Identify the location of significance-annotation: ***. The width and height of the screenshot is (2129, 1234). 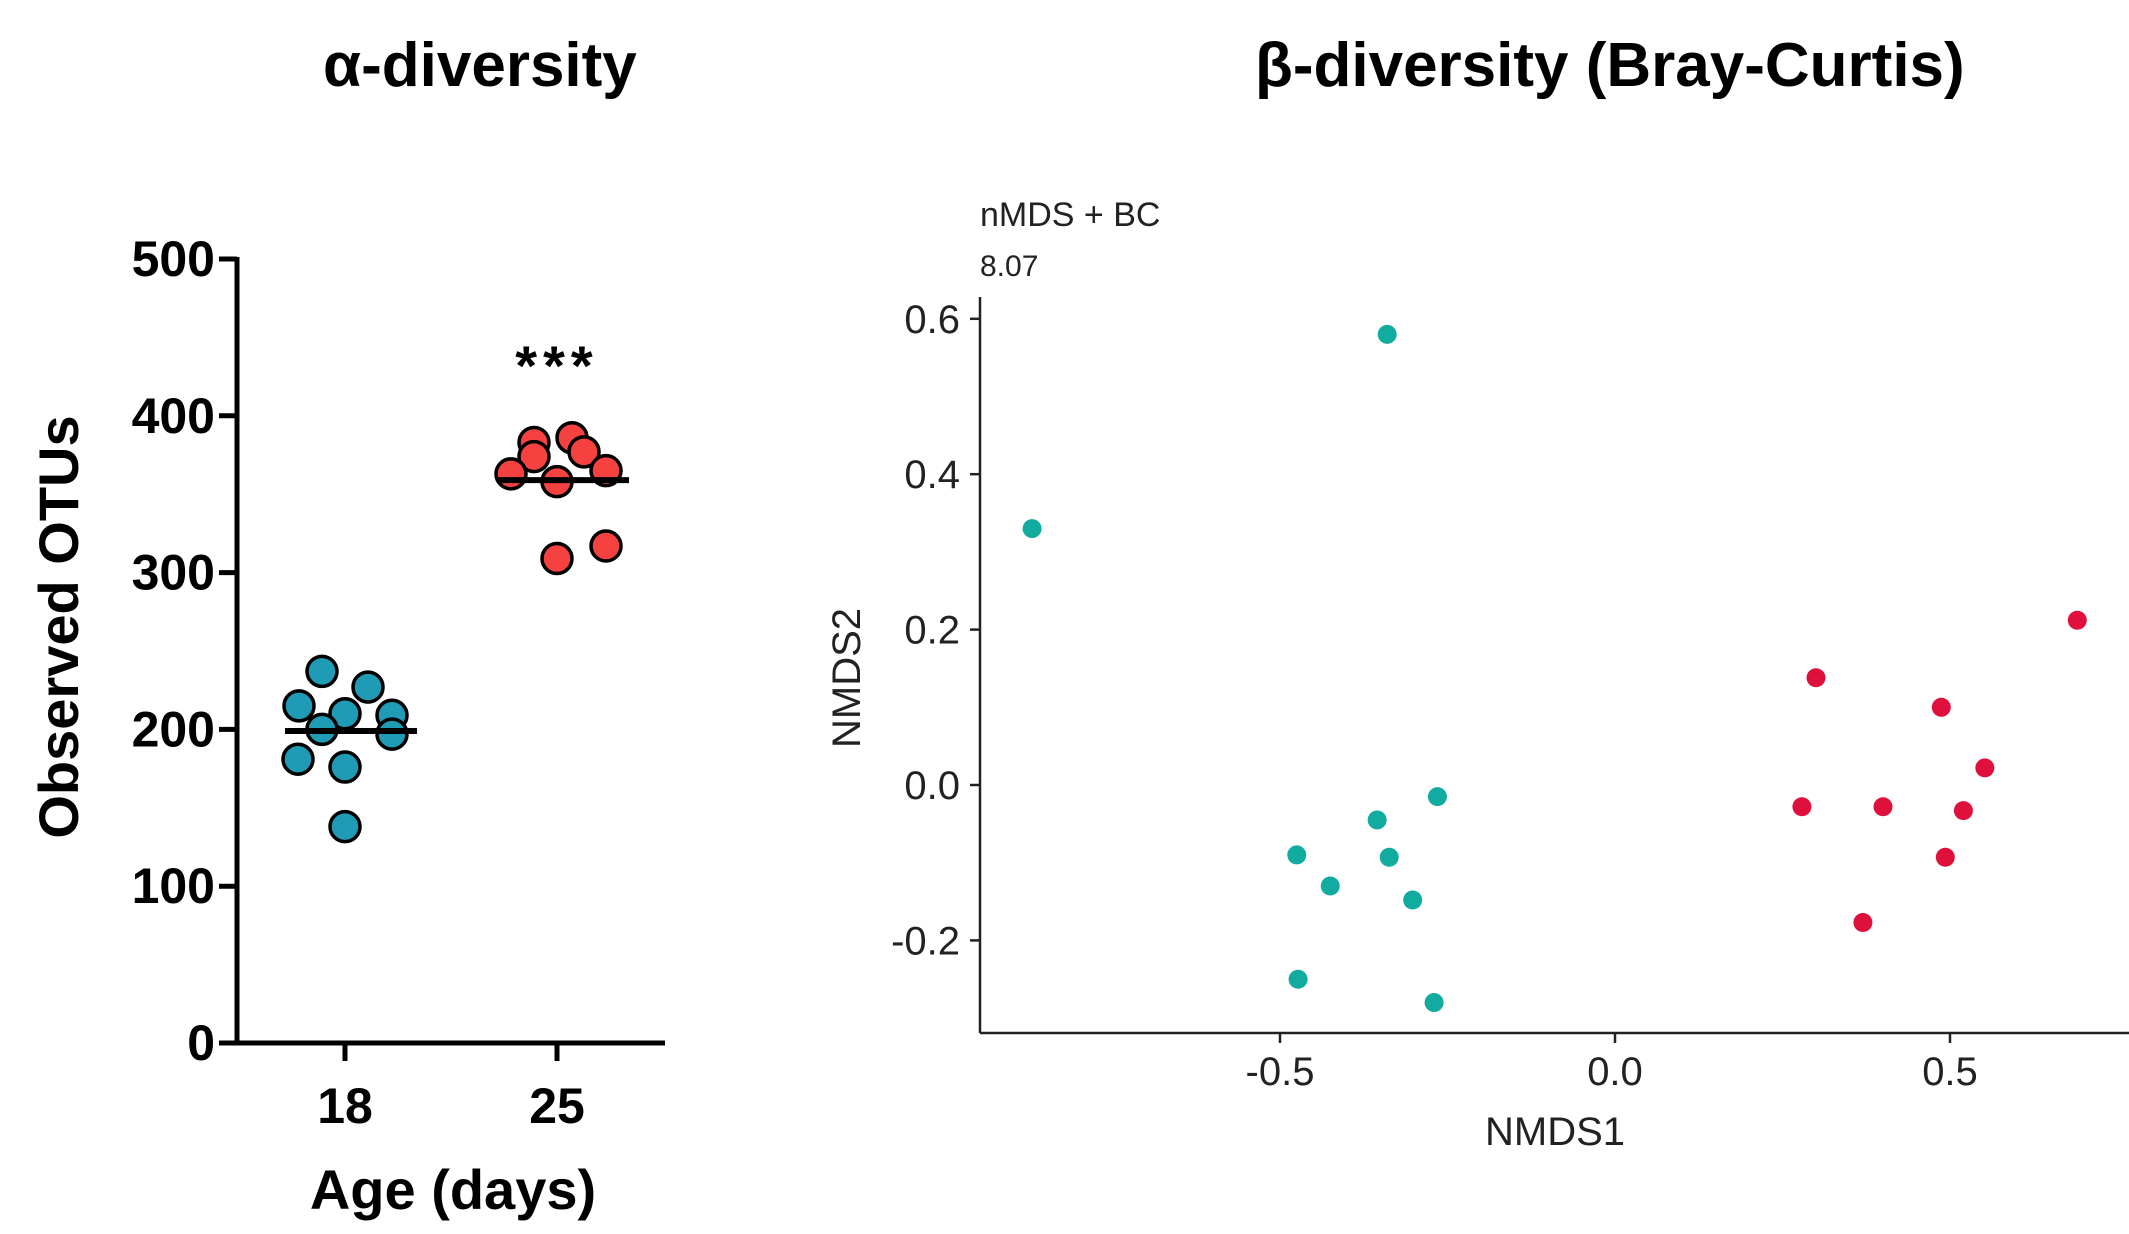
(556, 365).